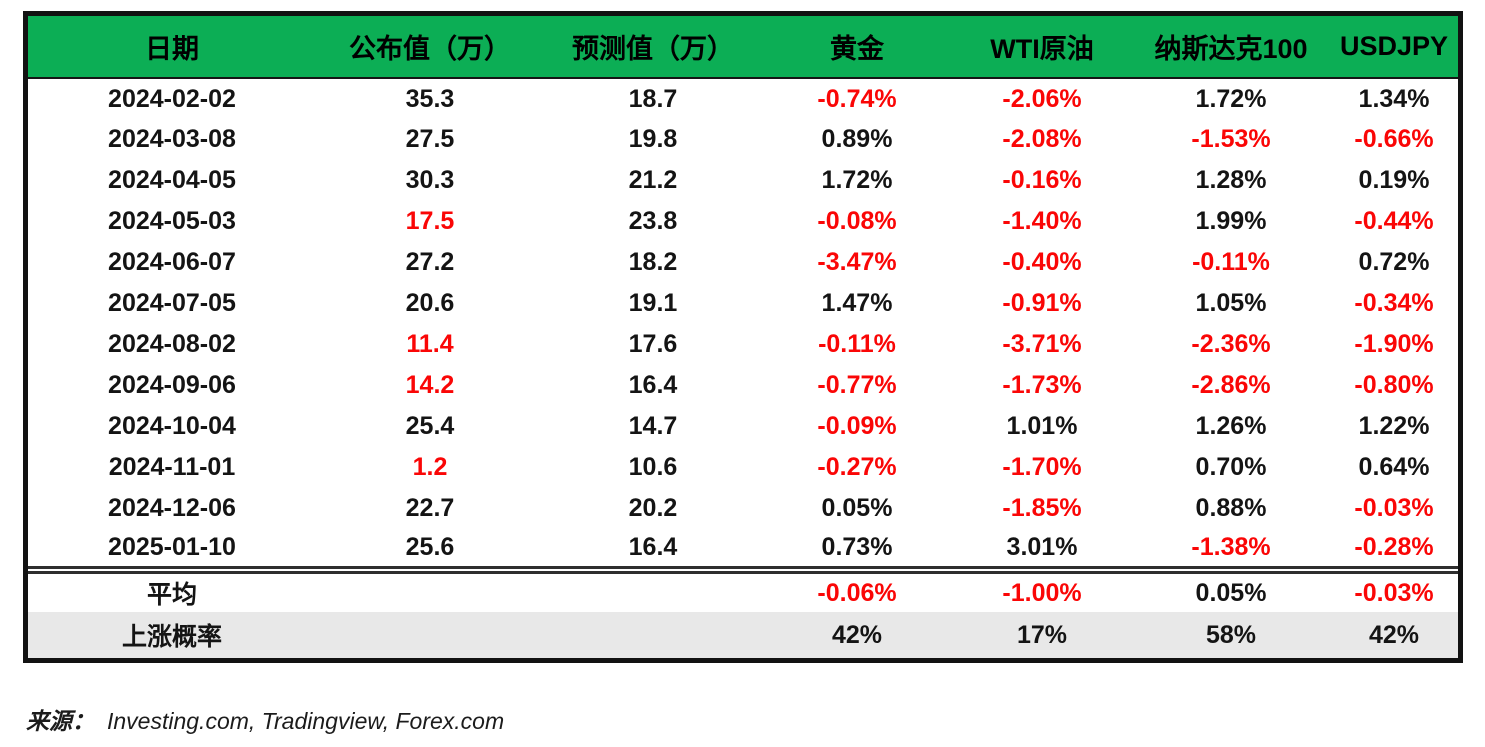 This screenshot has width=1485, height=747. What do you see at coordinates (172, 426) in the screenshot?
I see `cell-date: 2024-10-04` at bounding box center [172, 426].